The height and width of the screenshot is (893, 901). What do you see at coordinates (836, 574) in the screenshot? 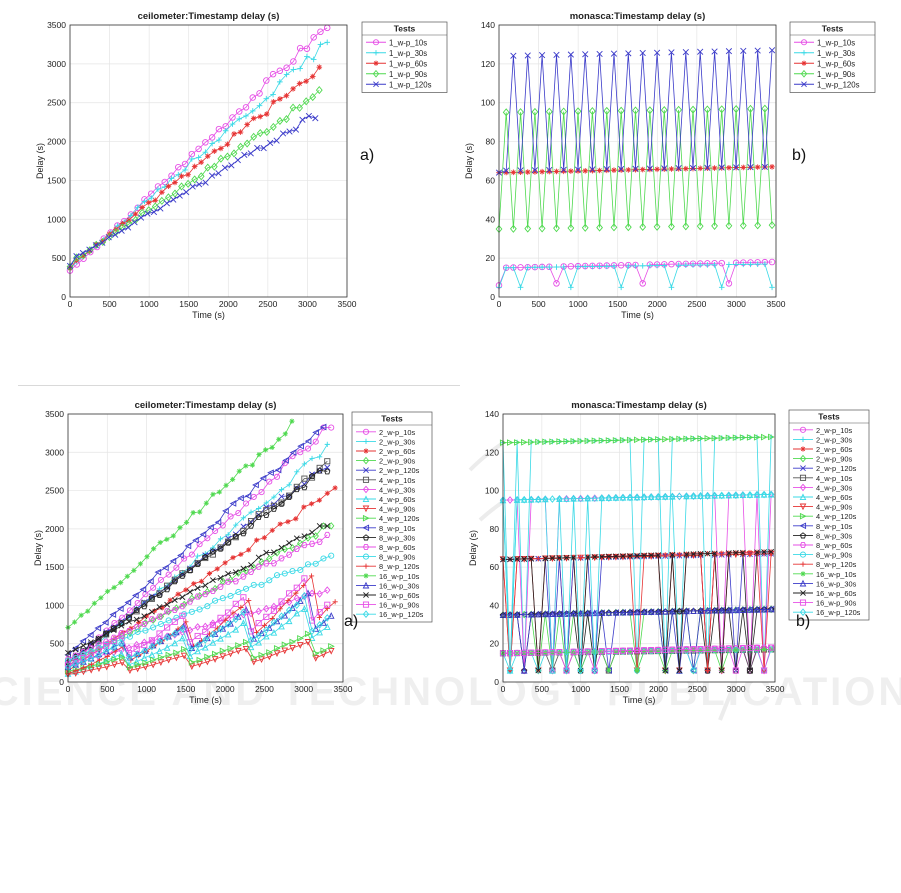
I see `legend-label: 16_w-p_10s` at bounding box center [836, 574].